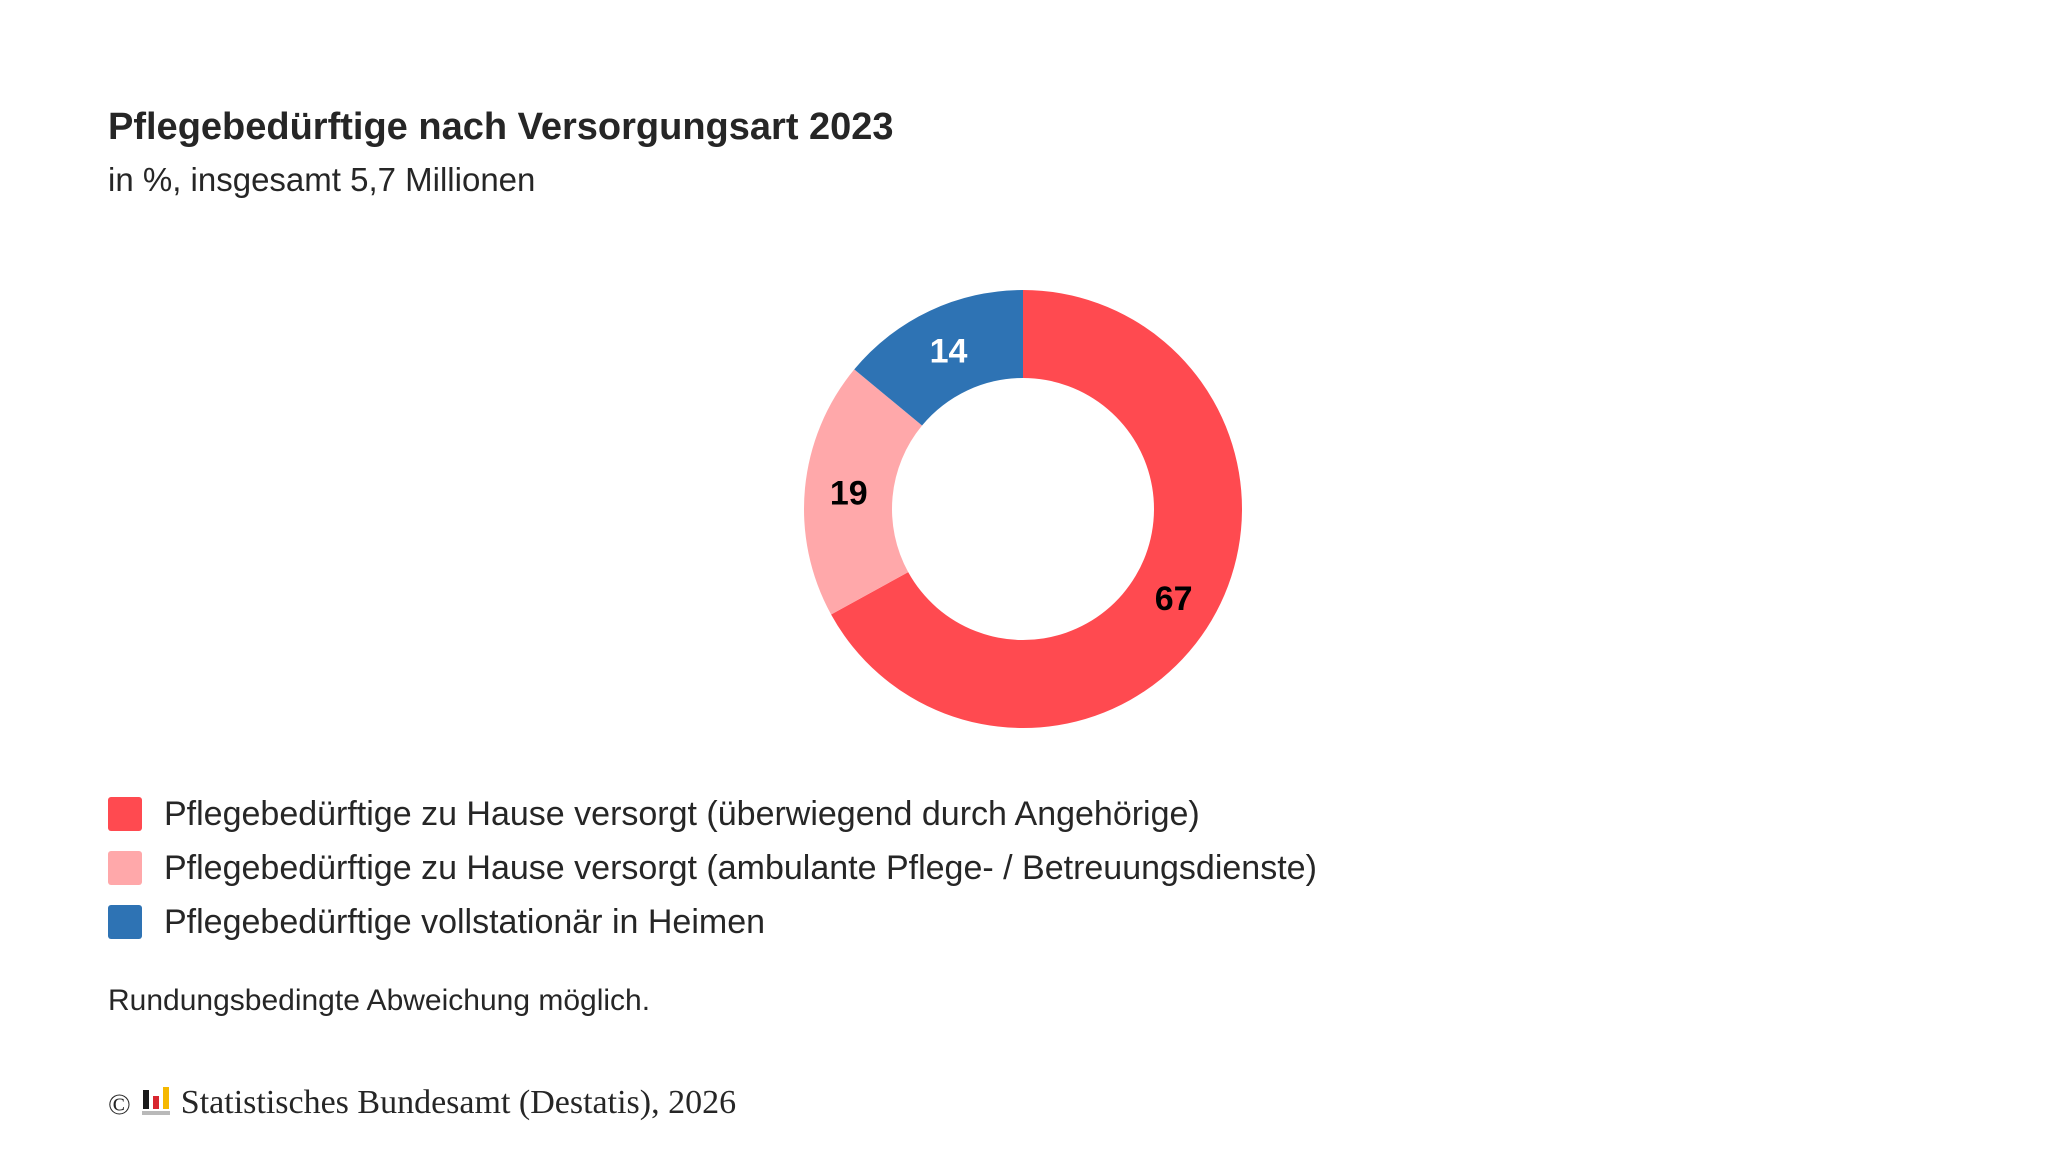 The width and height of the screenshot is (2048, 1152). Describe the element at coordinates (465, 921) in the screenshot. I see `legend-label: Pflegebedürftige vollstationär in Heimen` at that location.